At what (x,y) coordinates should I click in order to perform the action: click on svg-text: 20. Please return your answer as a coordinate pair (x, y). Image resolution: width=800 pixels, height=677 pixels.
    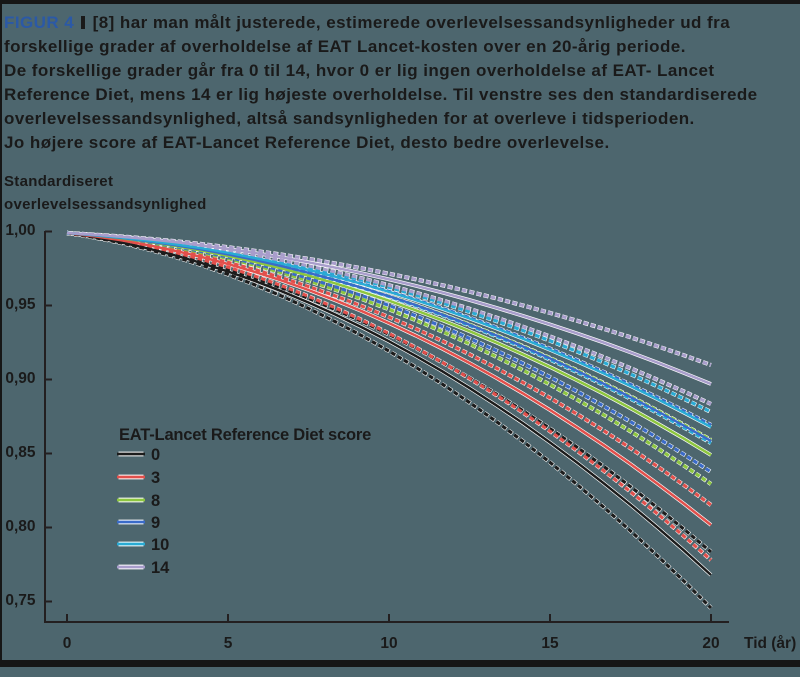
    Looking at the image, I should click on (710, 643).